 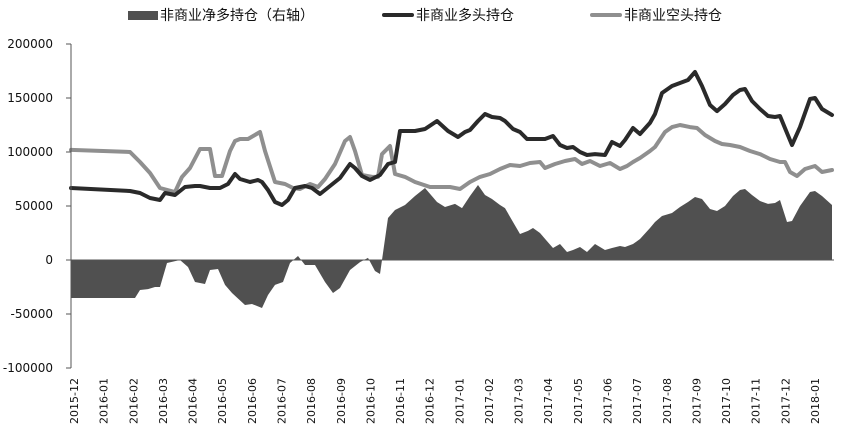 What do you see at coordinates (519, 401) in the screenshot?
I see `x-tick-label: 2017-03` at bounding box center [519, 401].